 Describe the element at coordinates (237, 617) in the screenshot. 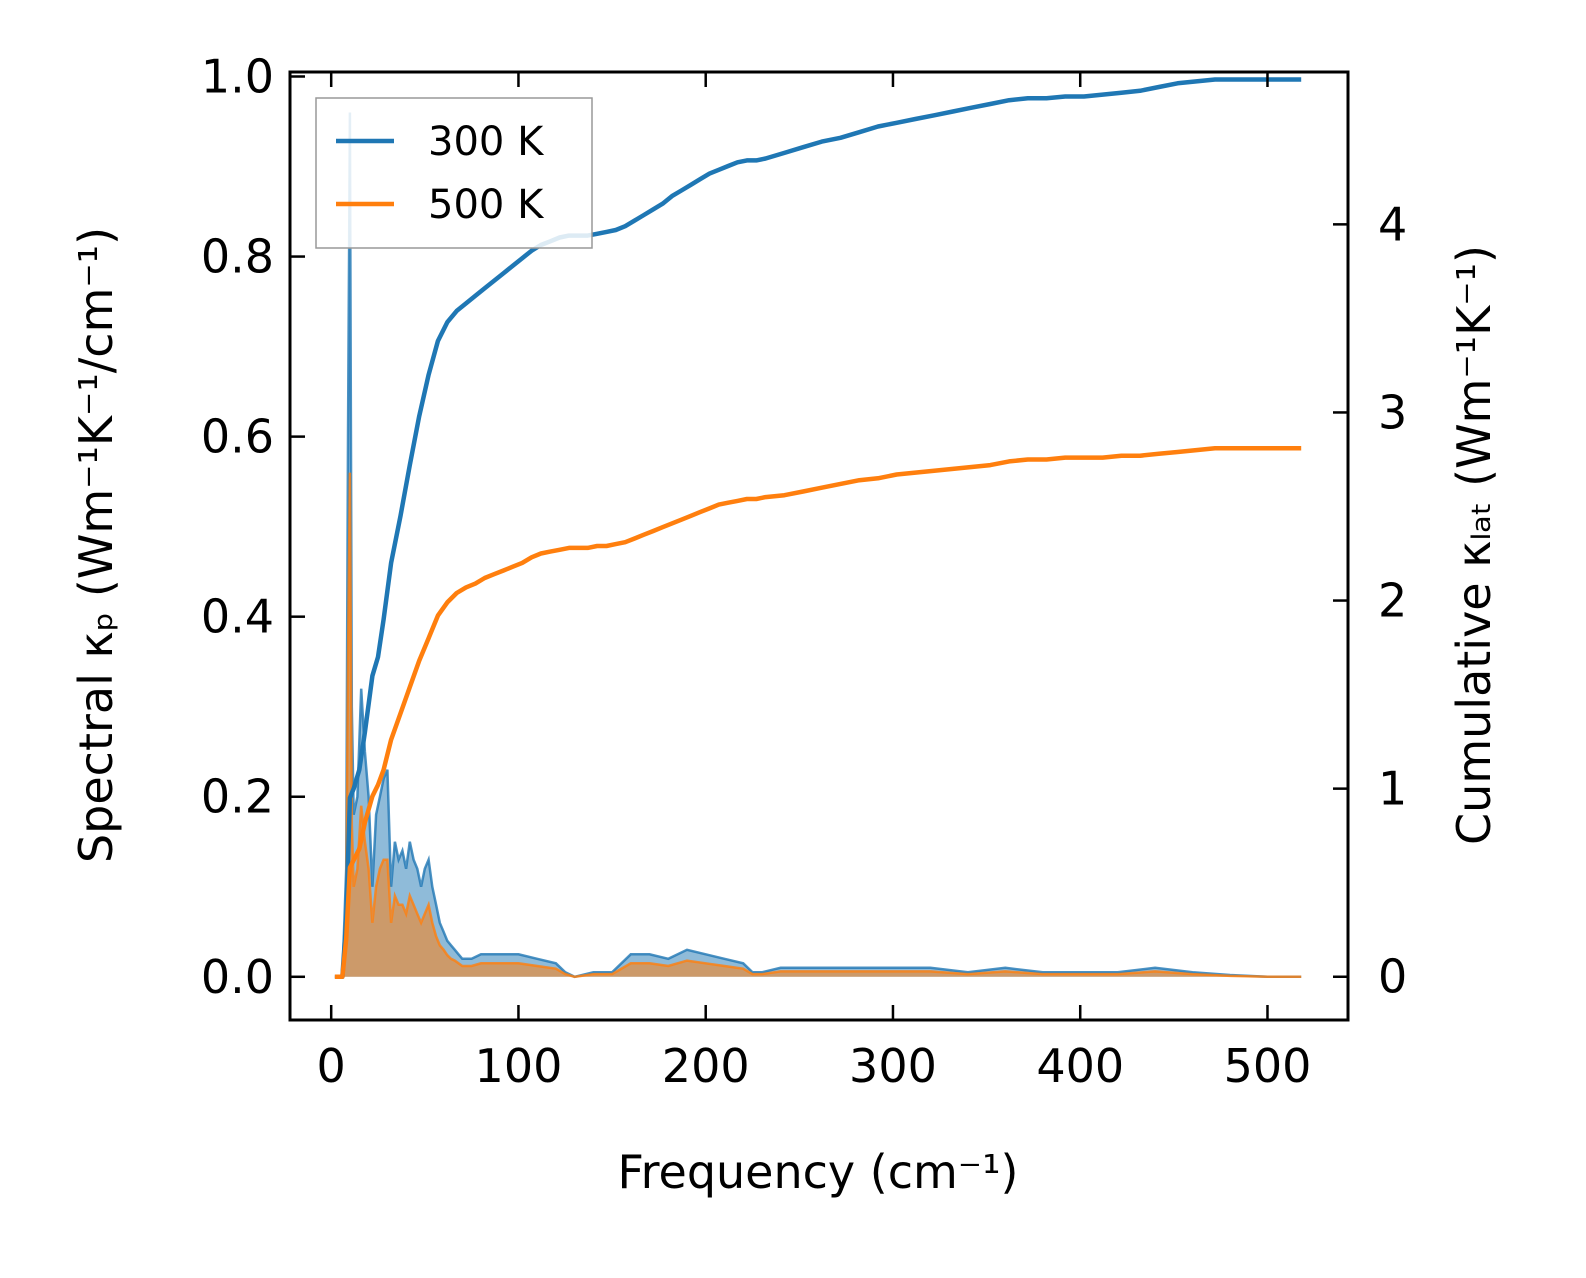

I see `y-tick-label-left: 0.4` at that location.